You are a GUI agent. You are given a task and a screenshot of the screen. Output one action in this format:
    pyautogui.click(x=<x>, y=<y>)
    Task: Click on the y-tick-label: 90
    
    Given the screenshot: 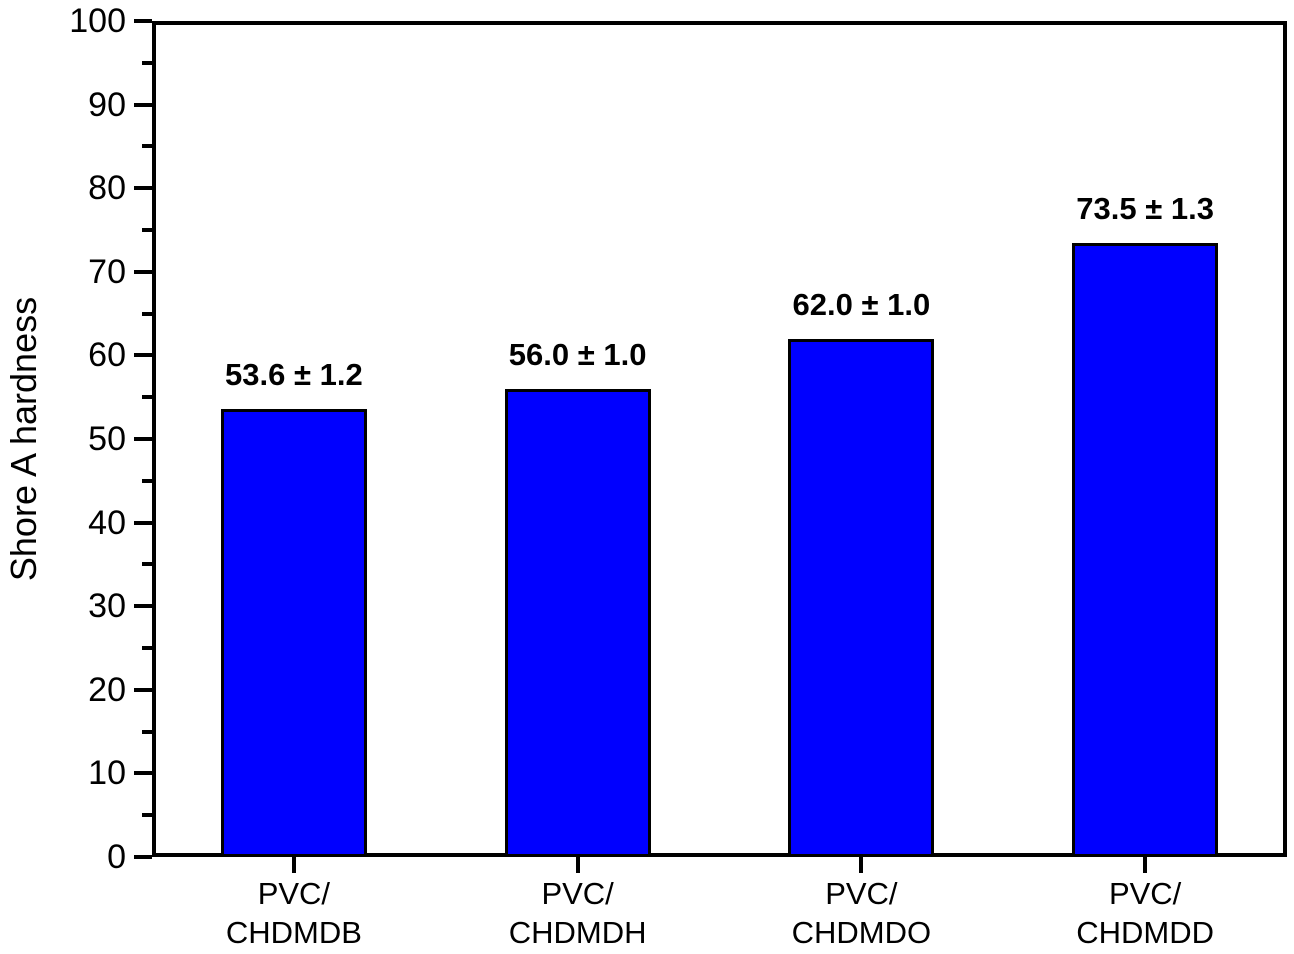 What is the action you would take?
    pyautogui.click(x=107, y=104)
    